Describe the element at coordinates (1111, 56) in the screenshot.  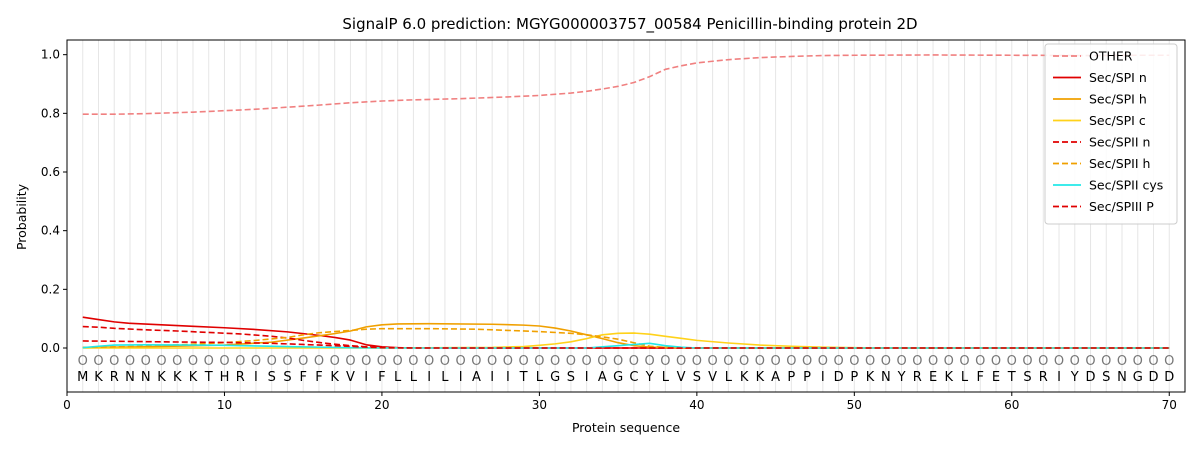
I see `legend-entry: OTHER` at that location.